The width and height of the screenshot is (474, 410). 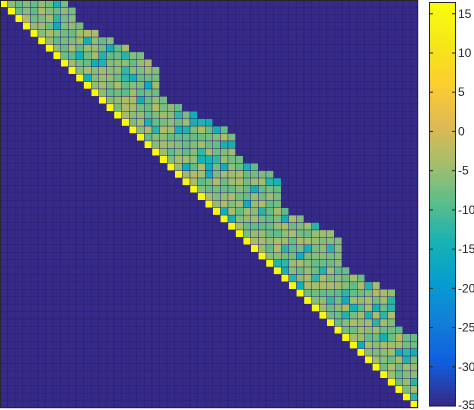 I want to click on colorbar-tick-label: 5, so click(x=461, y=92).